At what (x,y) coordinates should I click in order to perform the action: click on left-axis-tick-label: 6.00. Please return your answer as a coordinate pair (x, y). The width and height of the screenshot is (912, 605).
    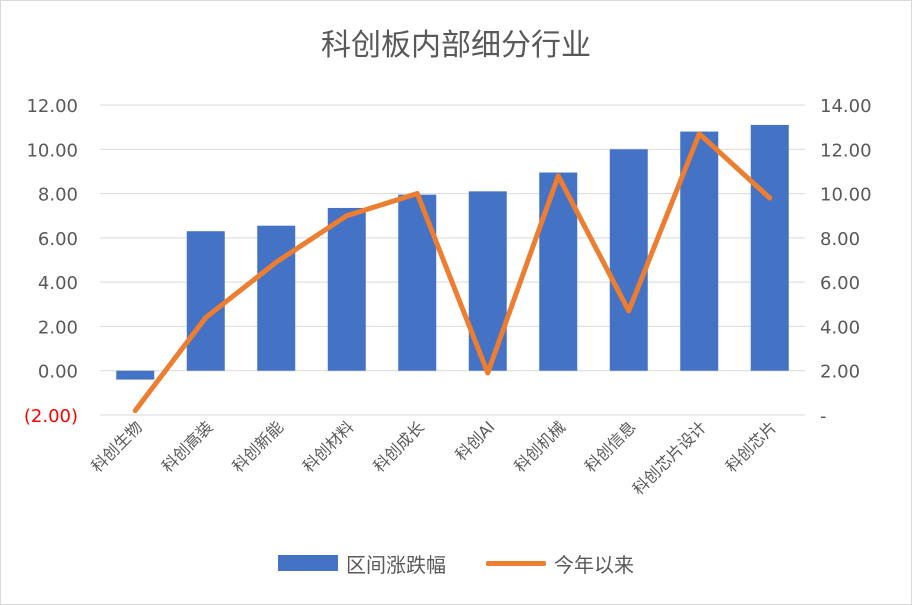
    Looking at the image, I should click on (58, 239).